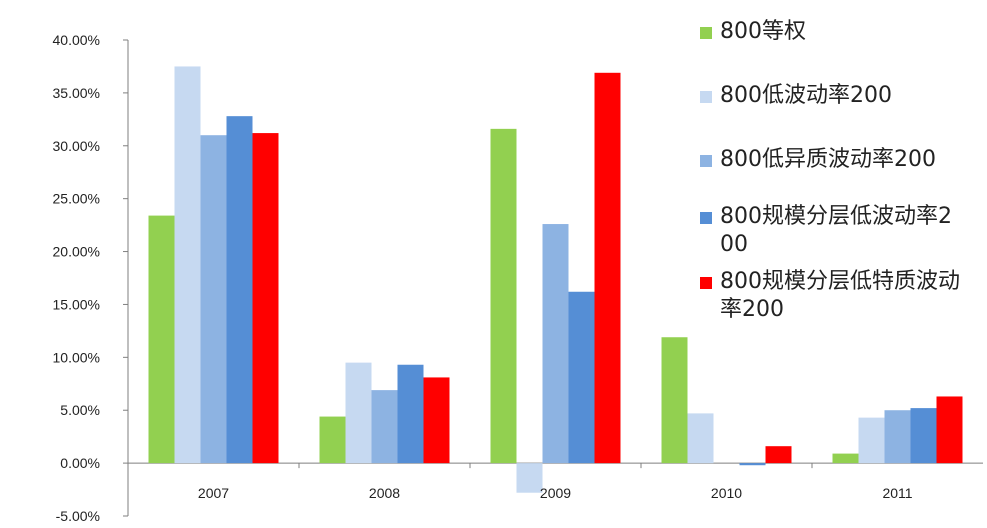 Image resolution: width=987 pixels, height=528 pixels. I want to click on x-tick-label: 2010, so click(726, 493).